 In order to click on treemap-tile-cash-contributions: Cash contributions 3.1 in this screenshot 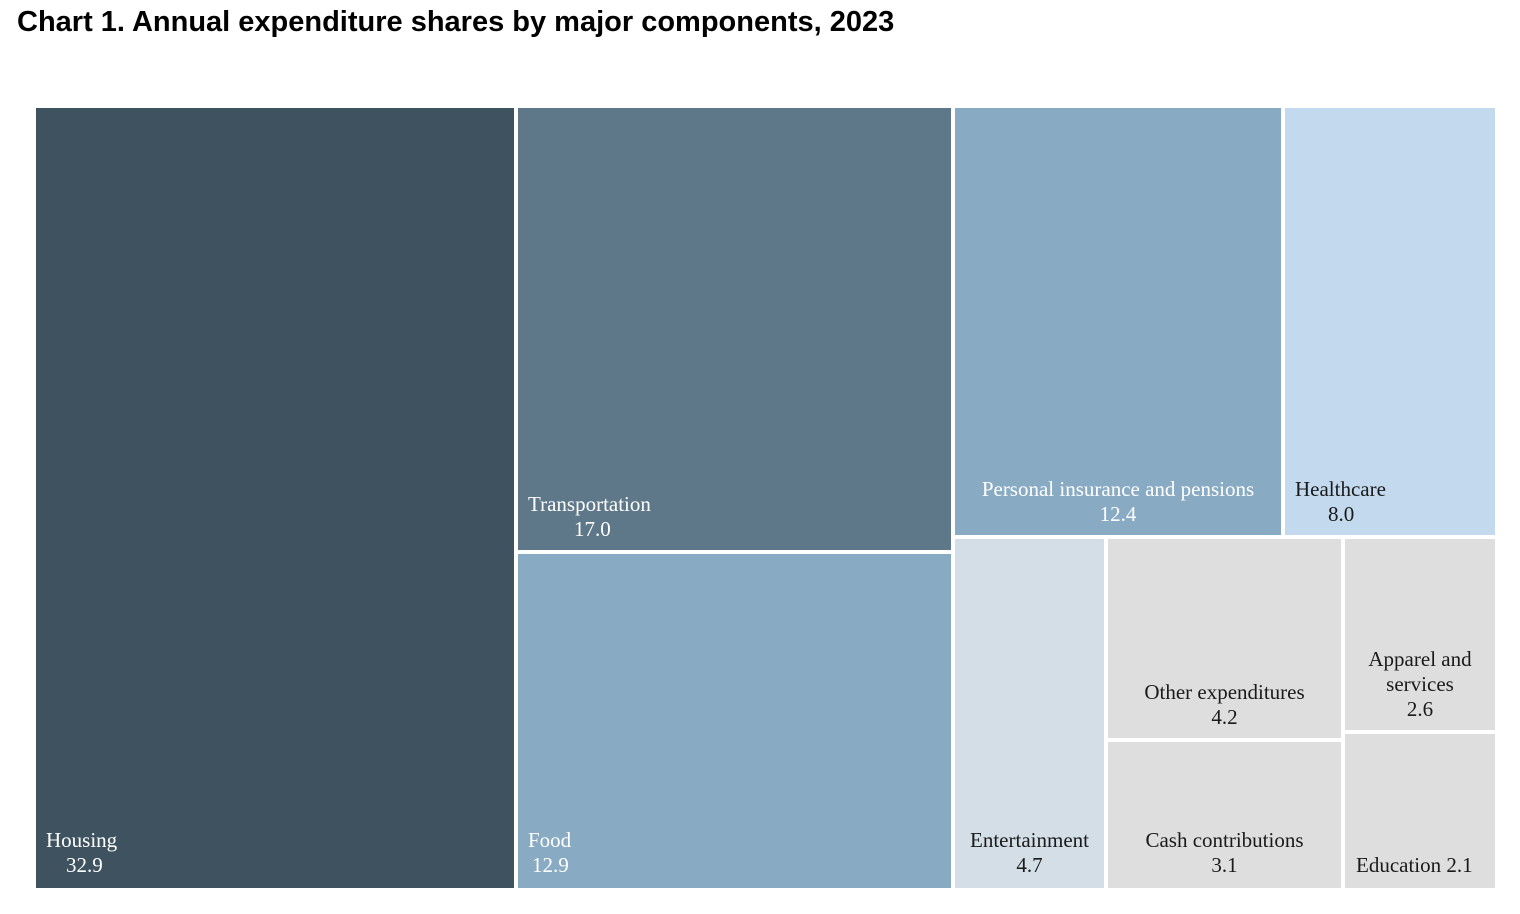, I will do `click(1224, 815)`.